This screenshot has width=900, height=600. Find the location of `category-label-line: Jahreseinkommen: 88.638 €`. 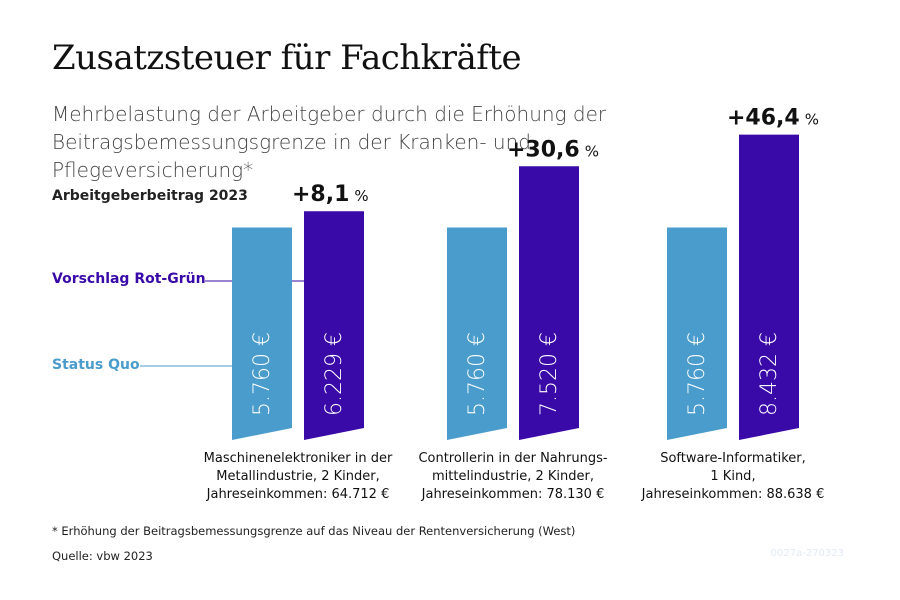

category-label-line: Jahreseinkommen: 88.638 € is located at coordinates (733, 494).